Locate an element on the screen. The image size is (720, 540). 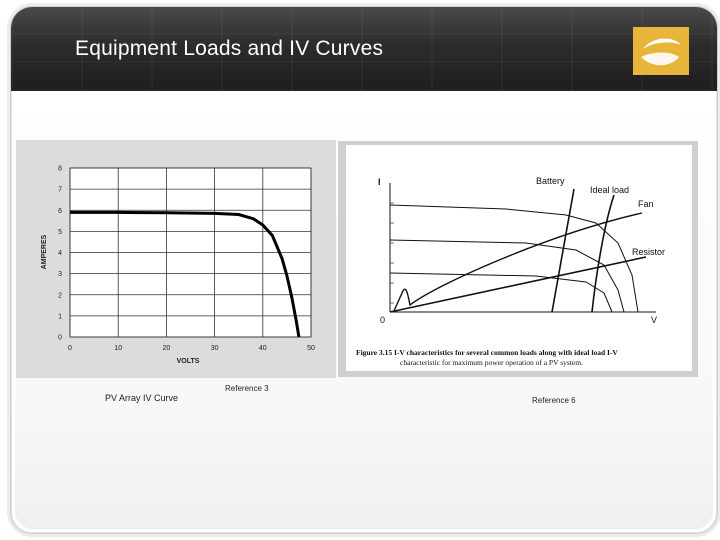
fan-load-curve is located at coordinates (518, 262).